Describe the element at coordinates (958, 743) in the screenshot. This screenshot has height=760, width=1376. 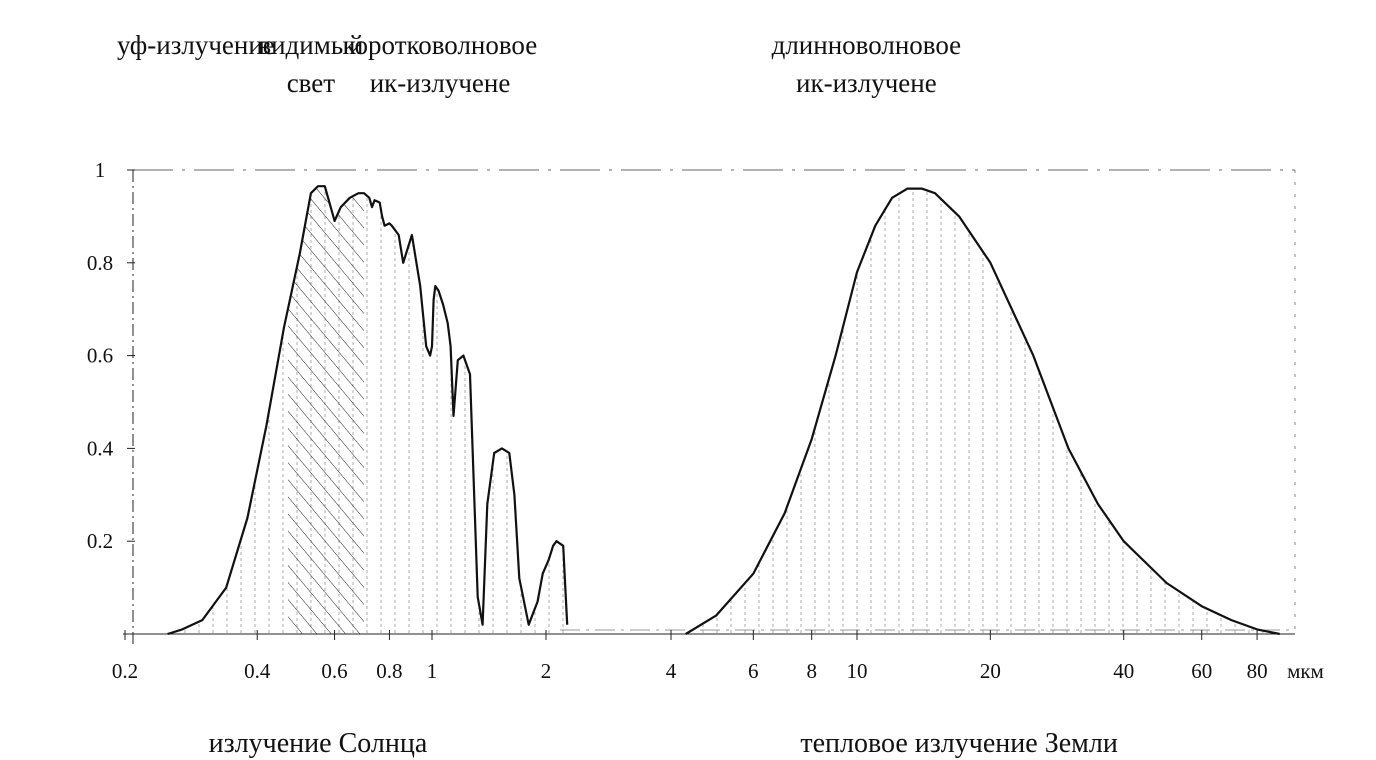
I see `group-label: тепловое излучение Земли` at that location.